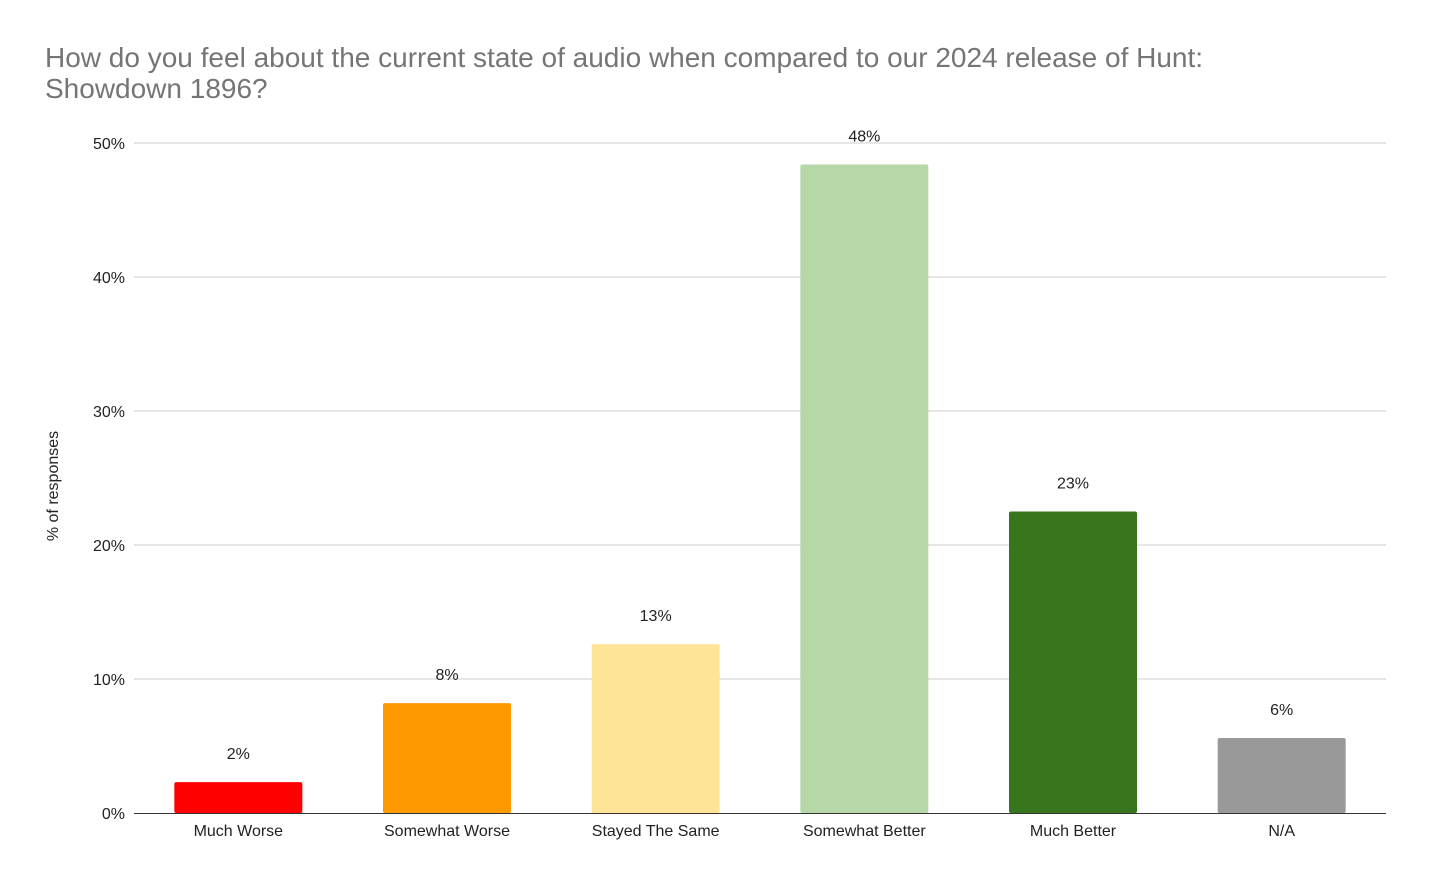 This screenshot has width=1430, height=885. What do you see at coordinates (864, 136) in the screenshot?
I see `data-label: 48%` at bounding box center [864, 136].